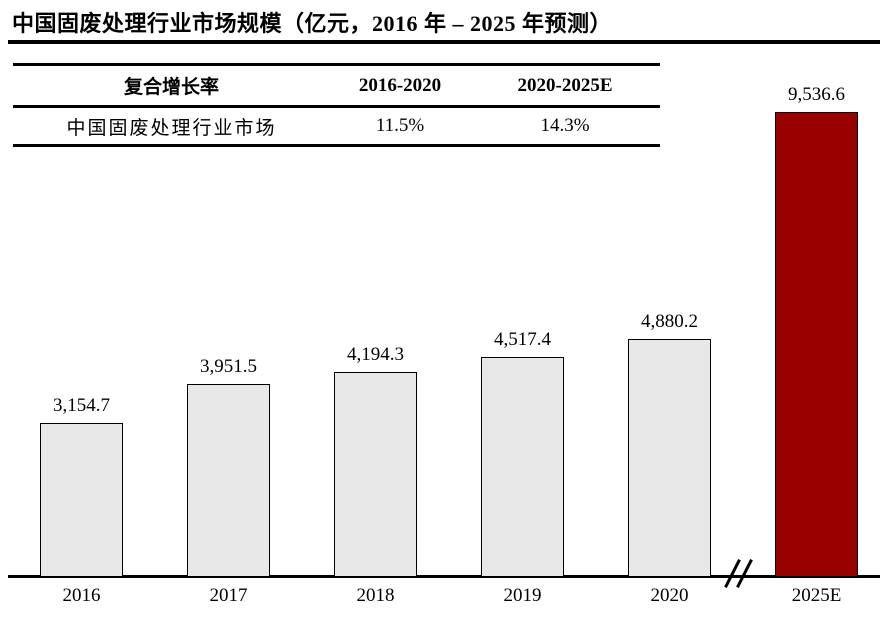 The width and height of the screenshot is (895, 620). I want to click on table-cell: 14.3%, so click(565, 125).